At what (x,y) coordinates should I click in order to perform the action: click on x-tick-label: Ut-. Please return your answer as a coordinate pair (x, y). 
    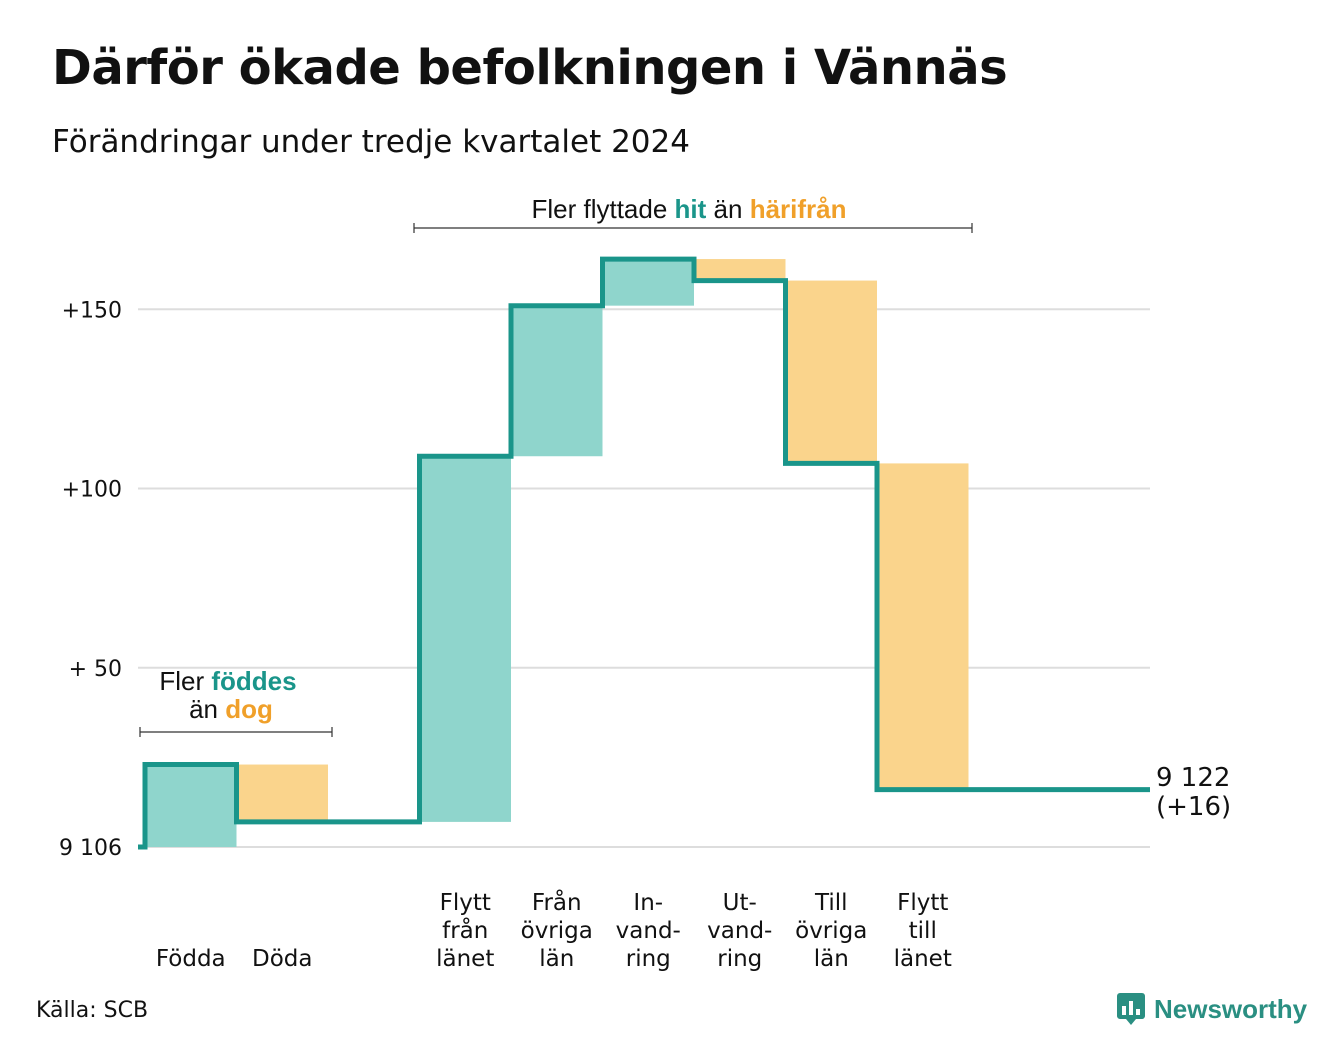
    Looking at the image, I should click on (740, 903).